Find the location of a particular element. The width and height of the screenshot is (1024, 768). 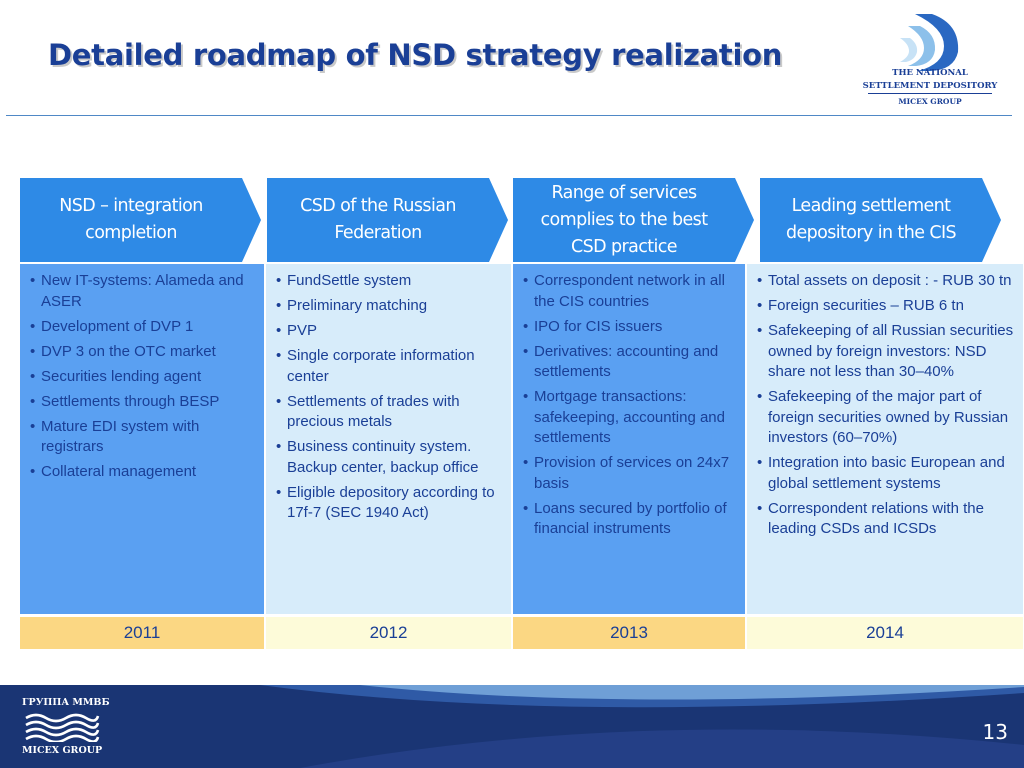

micex-logo-text-ru: ГРУППА ММВБ is located at coordinates (66, 702).